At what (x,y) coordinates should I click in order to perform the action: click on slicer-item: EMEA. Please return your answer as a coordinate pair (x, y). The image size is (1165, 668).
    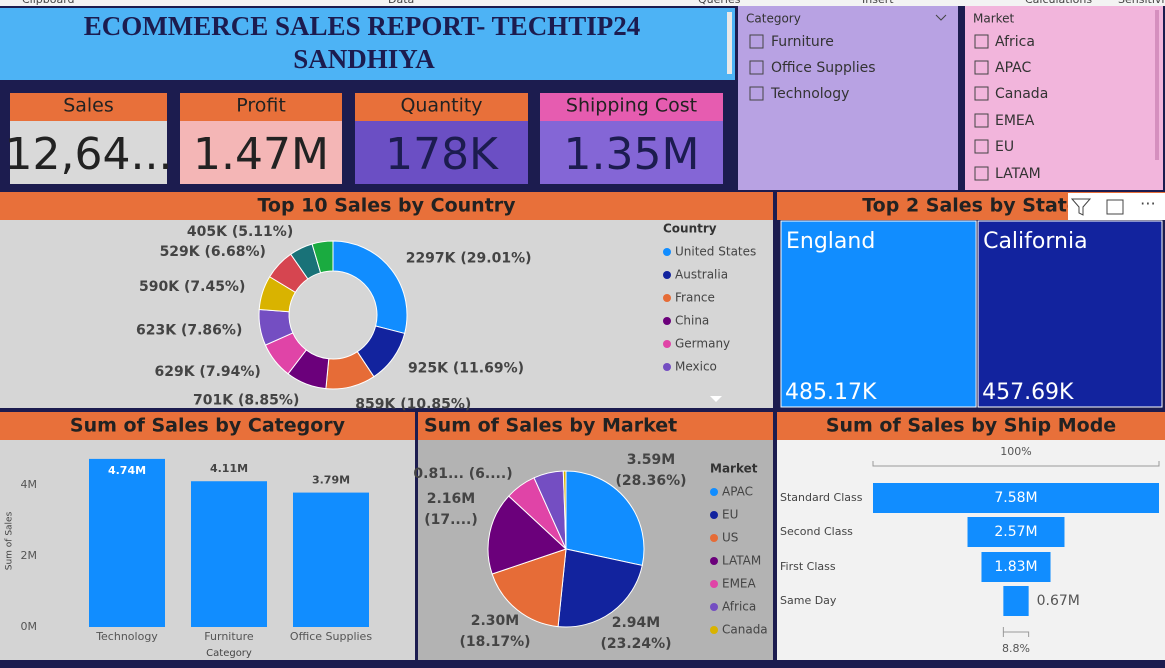
    Looking at the image, I should click on (1015, 121).